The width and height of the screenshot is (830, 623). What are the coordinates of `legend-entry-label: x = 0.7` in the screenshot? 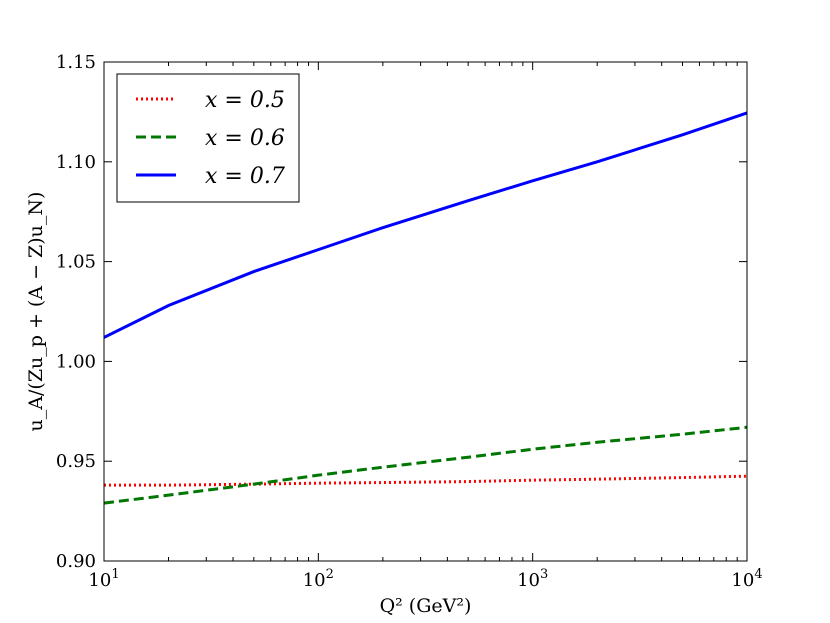 It's located at (245, 176).